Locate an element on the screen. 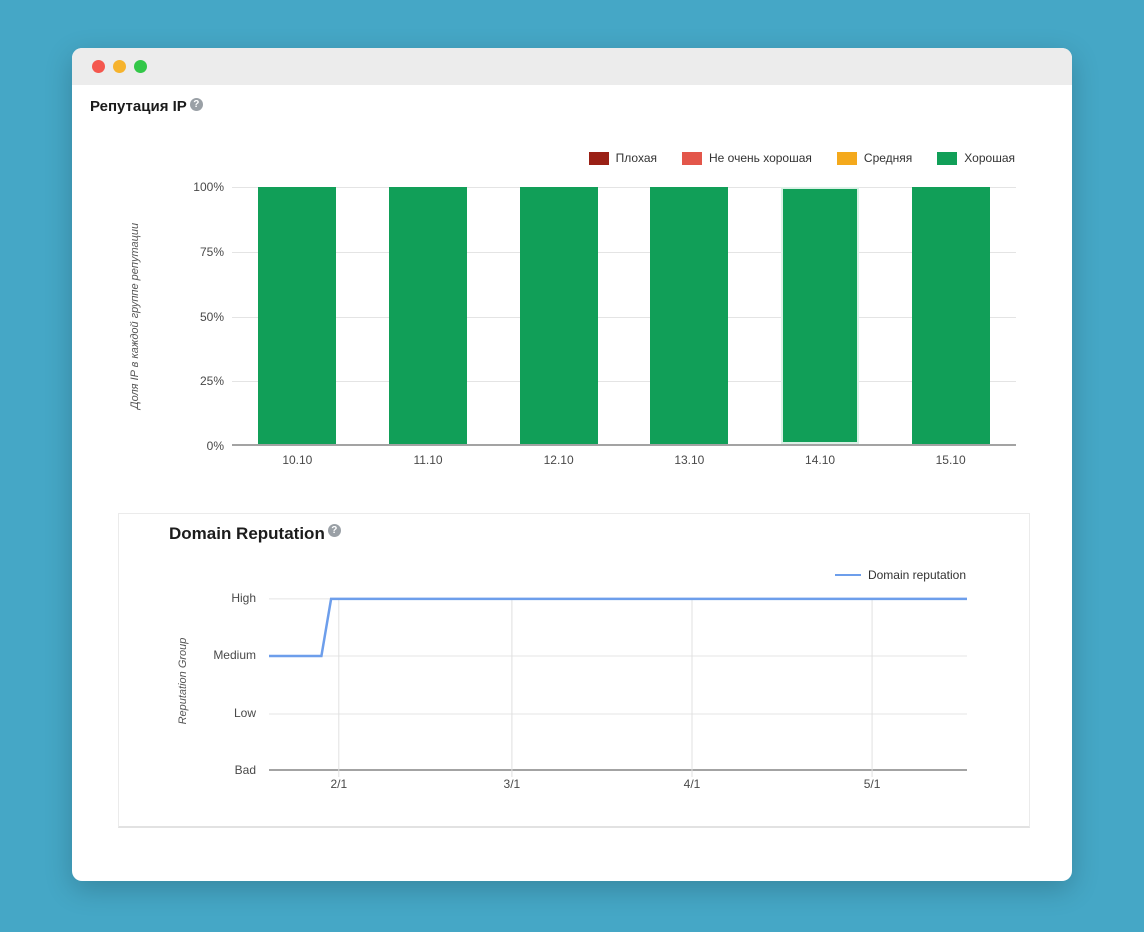  legend-item-Хорошая: Хорошая is located at coordinates (976, 158).